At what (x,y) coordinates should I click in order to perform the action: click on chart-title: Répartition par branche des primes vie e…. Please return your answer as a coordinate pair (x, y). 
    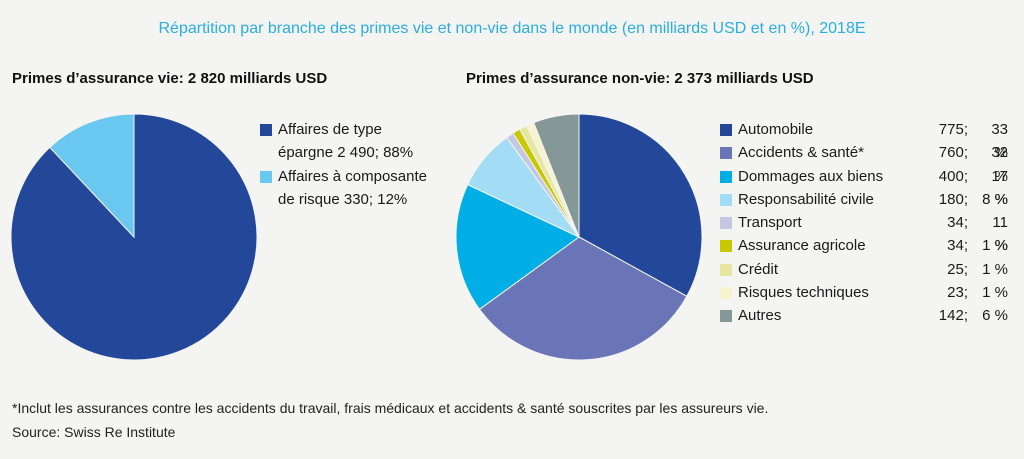
    Looking at the image, I should click on (512, 28).